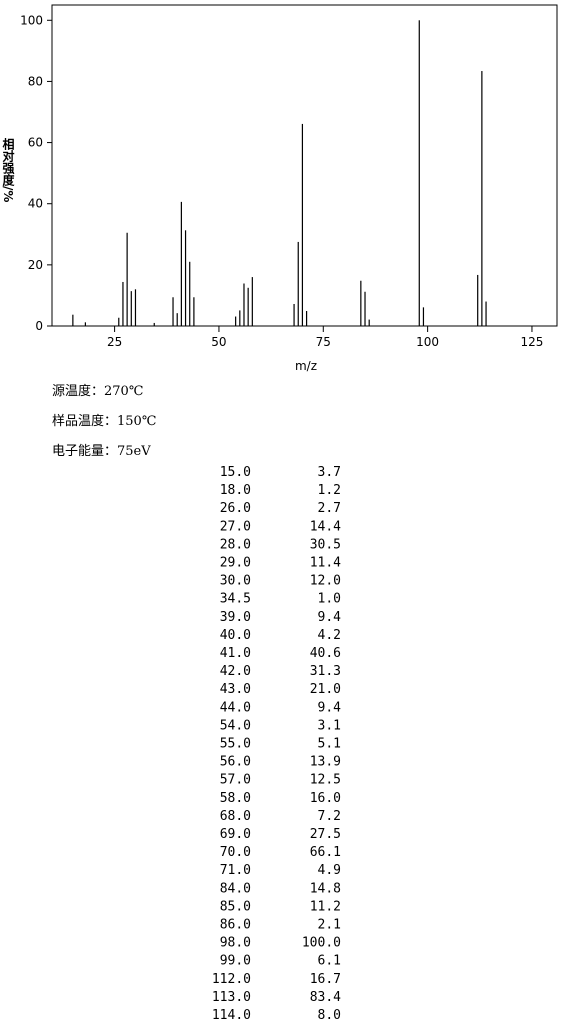  I want to click on x-tick-label: 100, so click(427, 342).